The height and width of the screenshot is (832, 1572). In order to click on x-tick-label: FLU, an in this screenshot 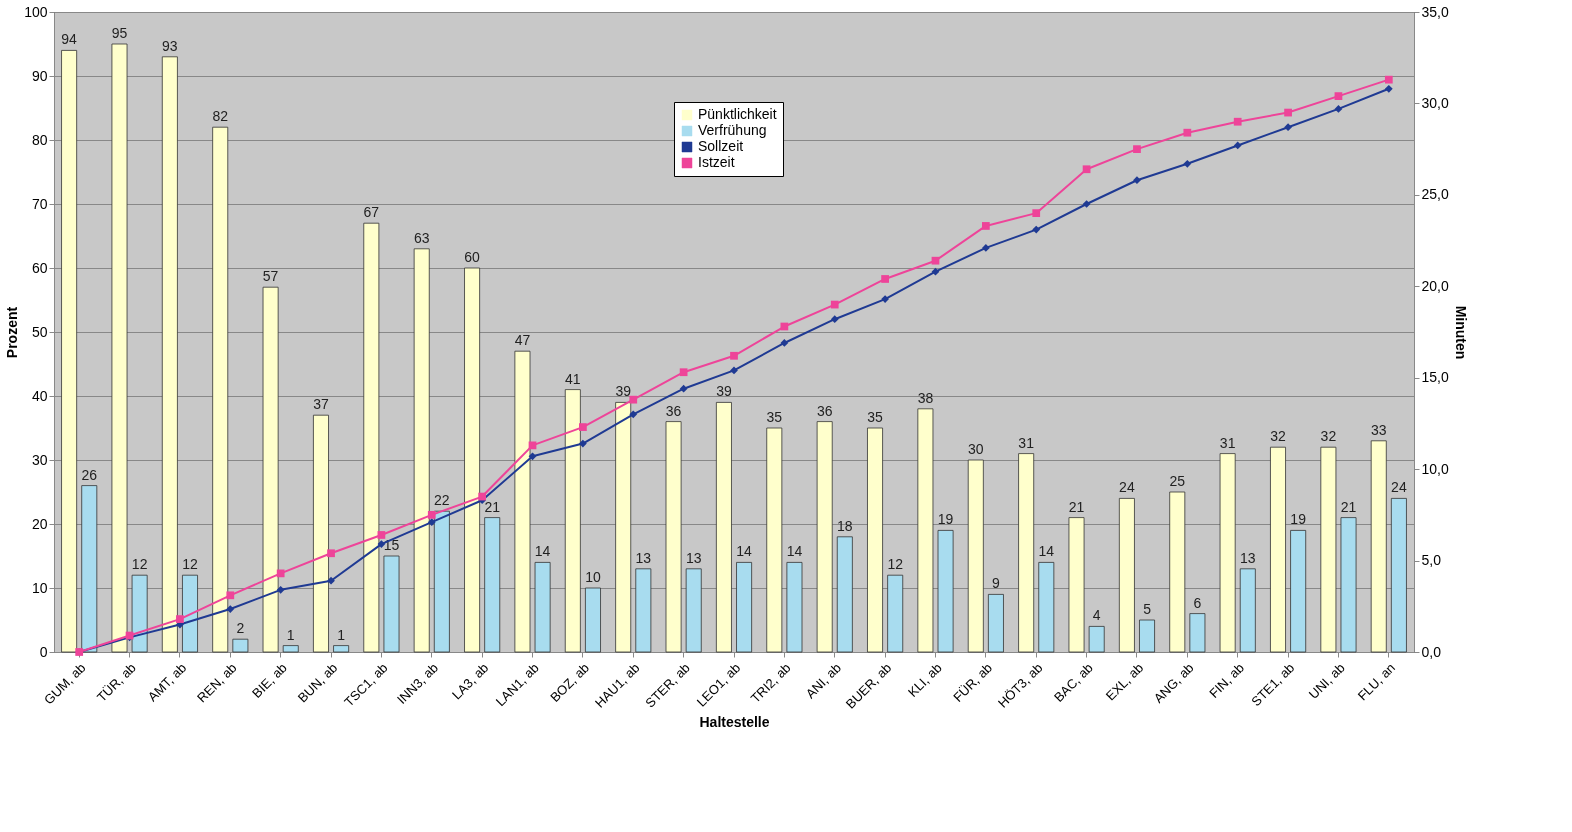, I will do `click(1376, 682)`.